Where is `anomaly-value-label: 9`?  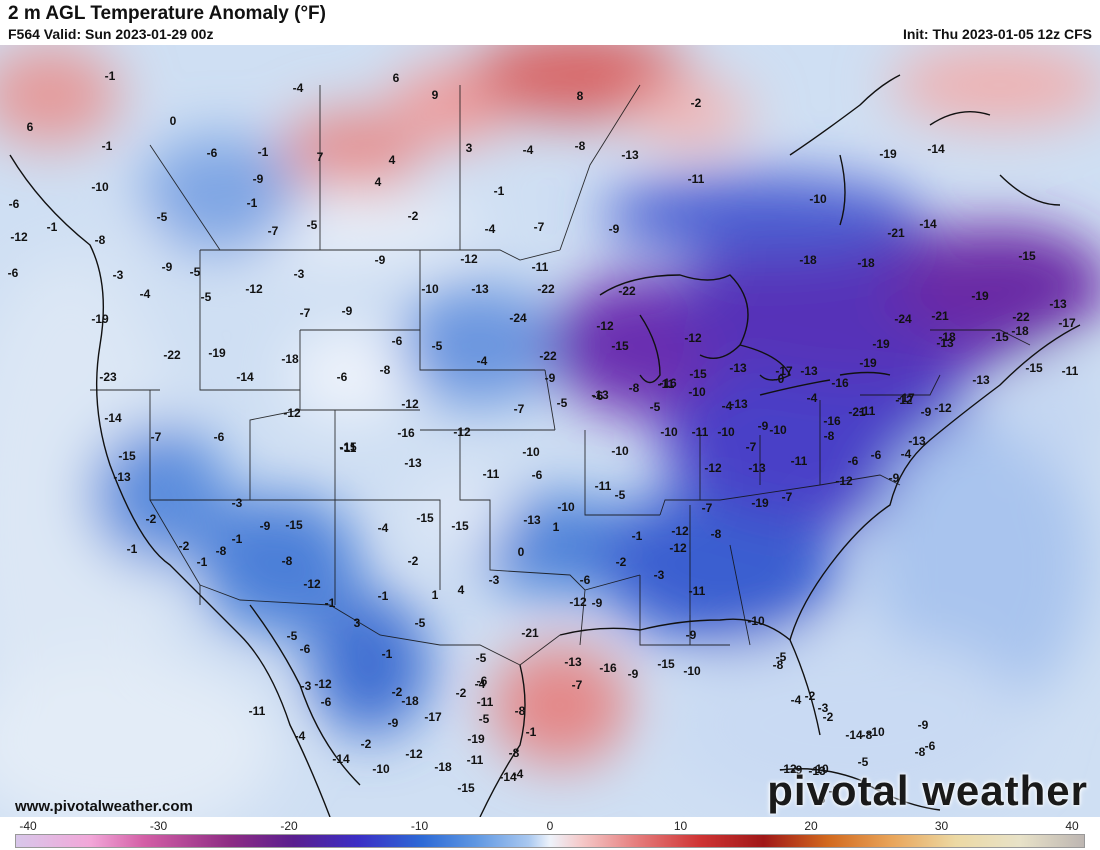 anomaly-value-label: 9 is located at coordinates (435, 95).